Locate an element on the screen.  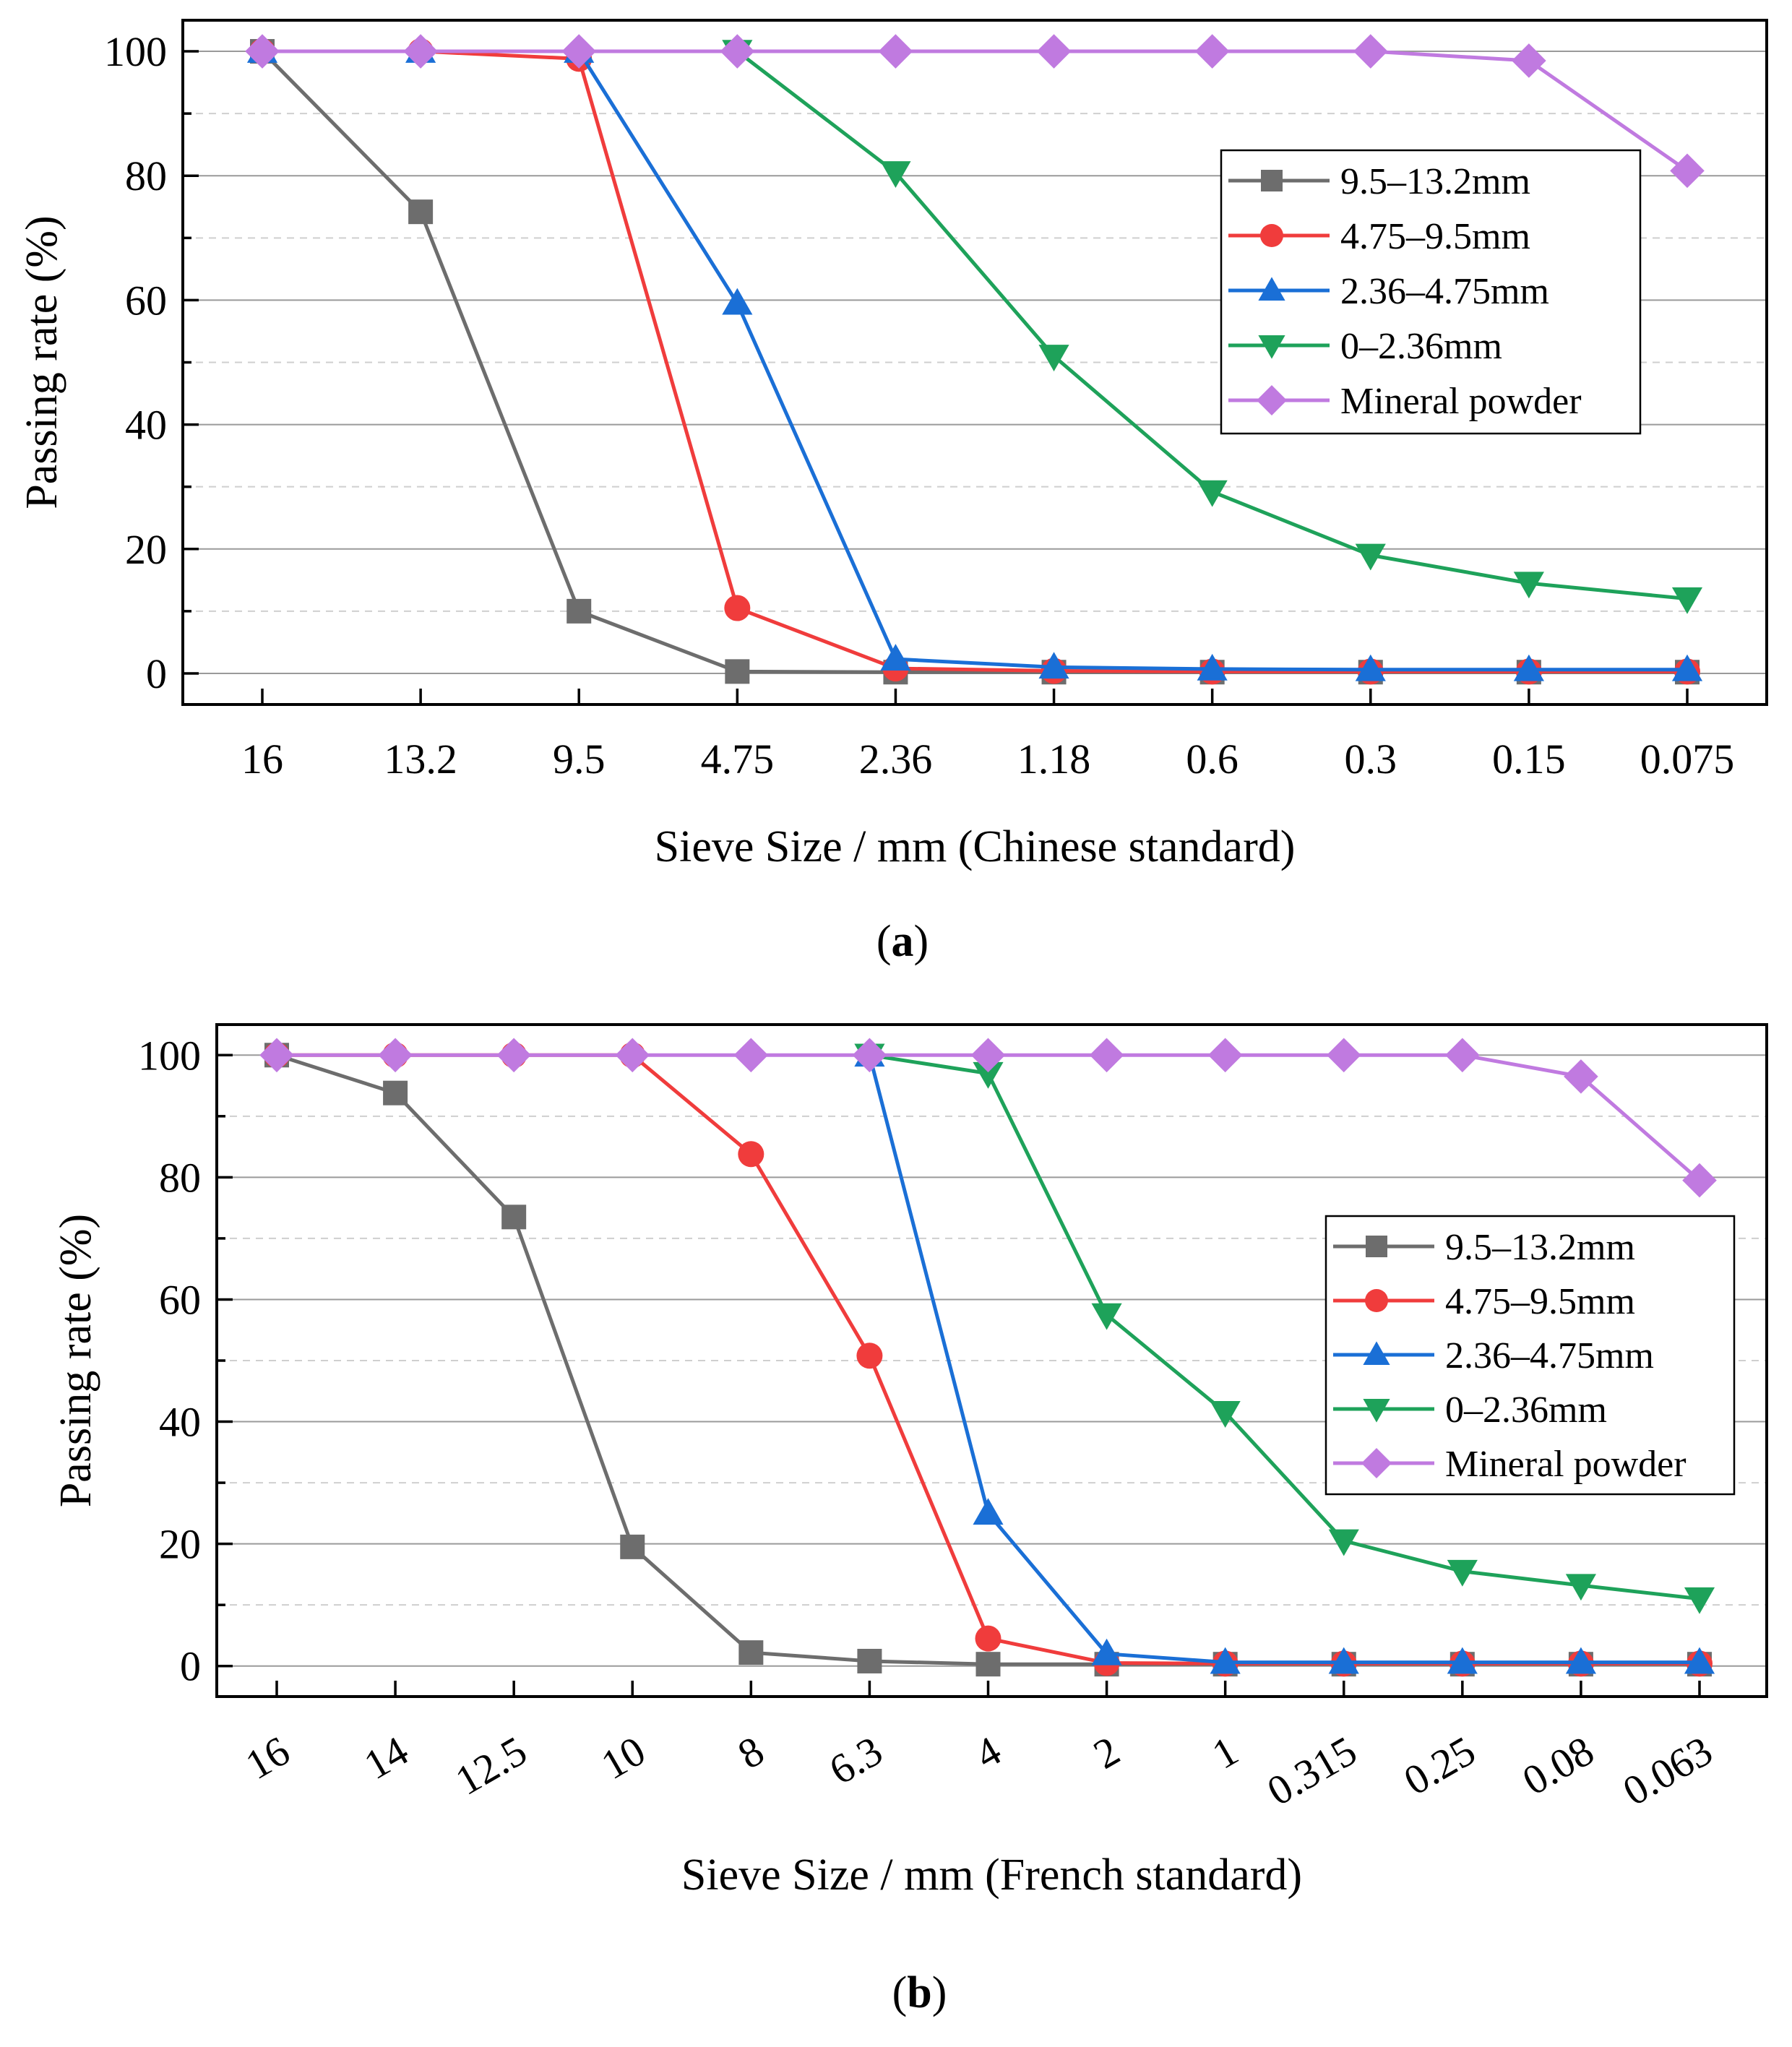
y-tick-label: 0 is located at coordinates (156, 673).